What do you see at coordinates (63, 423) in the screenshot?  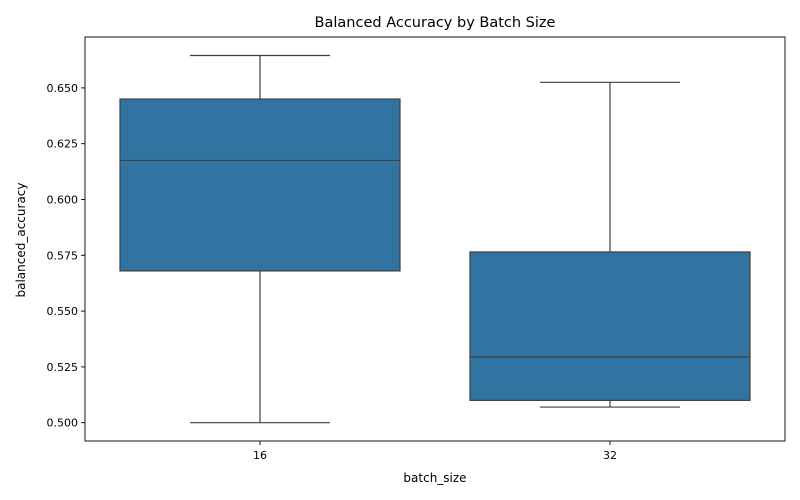 I see `y-tick-label: 0.500` at bounding box center [63, 423].